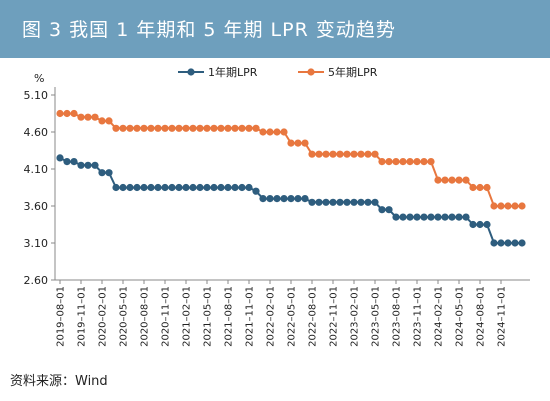 The image size is (550, 401). What do you see at coordinates (208, 316) in the screenshot?
I see `x-tick-label: 2021–05–01` at bounding box center [208, 316].